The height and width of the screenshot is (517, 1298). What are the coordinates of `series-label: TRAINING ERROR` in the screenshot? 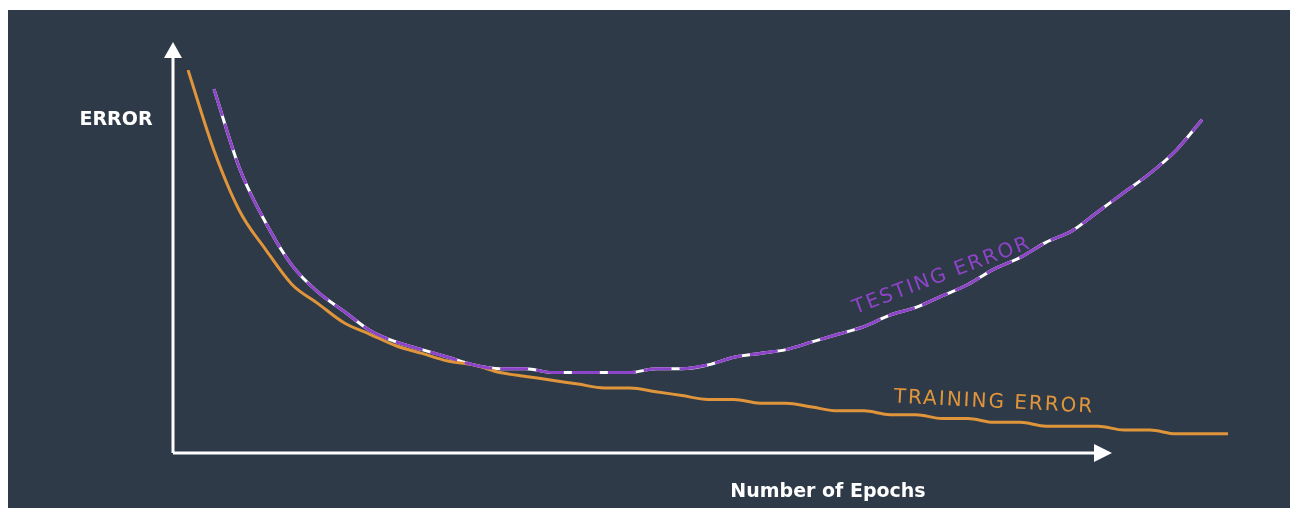 It's located at (993, 400).